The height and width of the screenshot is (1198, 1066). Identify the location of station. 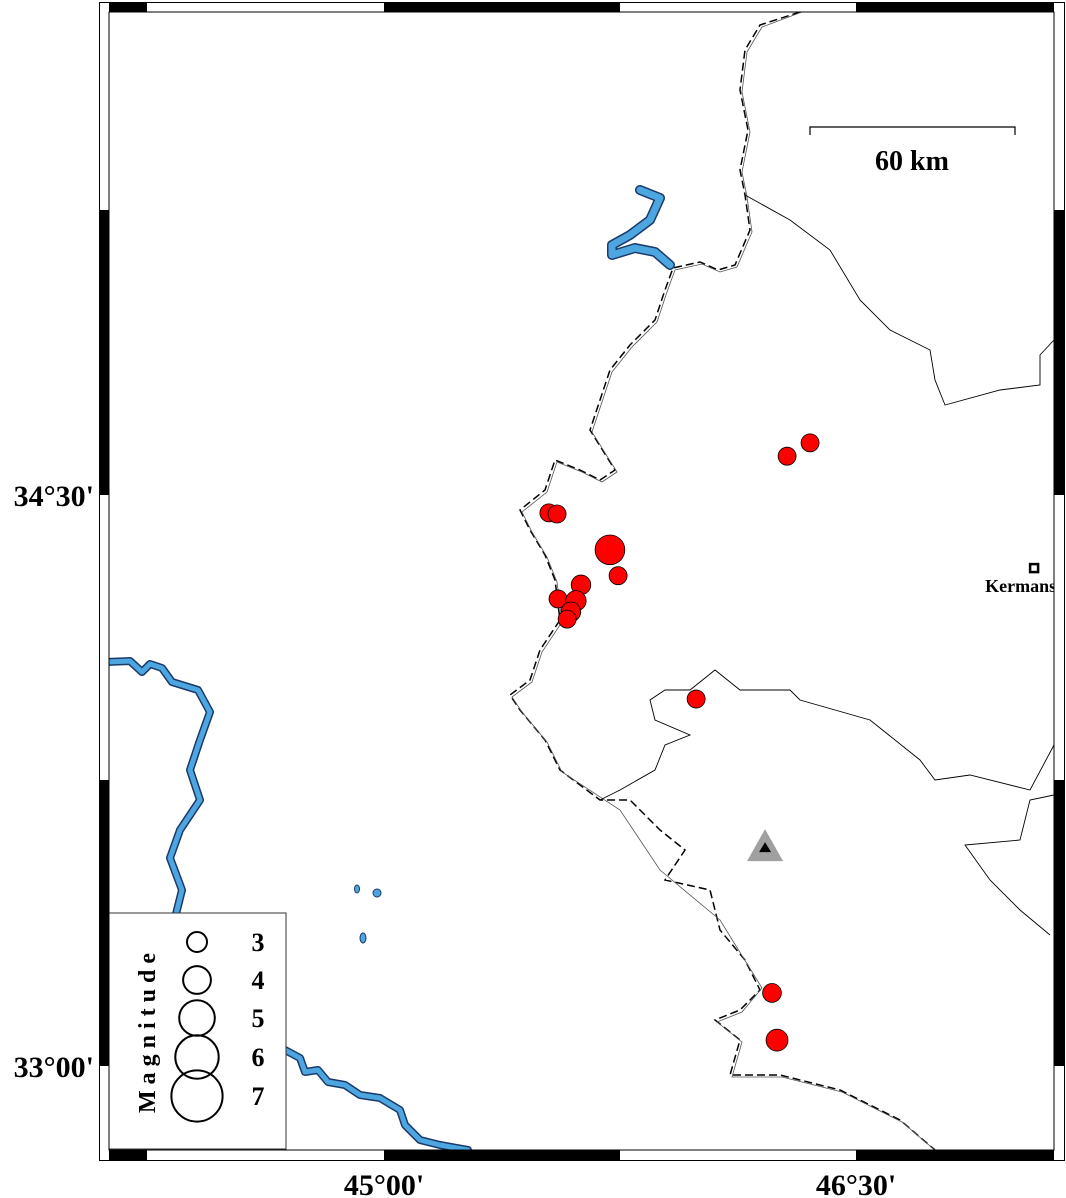
(765, 845).